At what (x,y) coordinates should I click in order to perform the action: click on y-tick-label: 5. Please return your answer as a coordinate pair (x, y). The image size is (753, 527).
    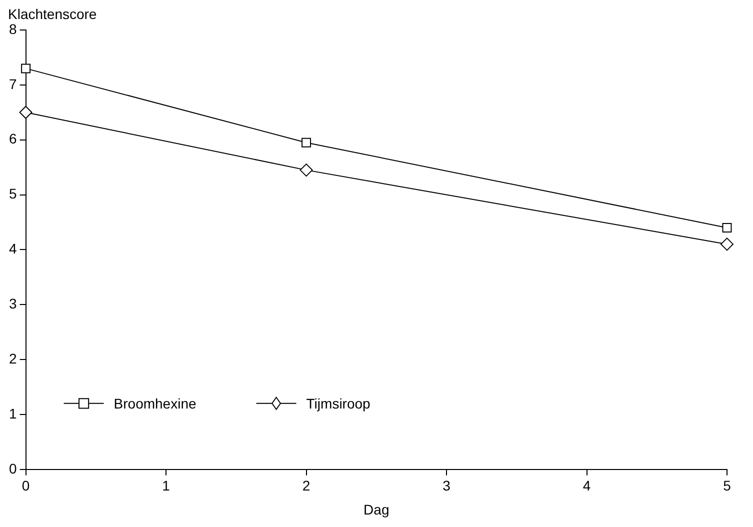
    Looking at the image, I should click on (12, 194).